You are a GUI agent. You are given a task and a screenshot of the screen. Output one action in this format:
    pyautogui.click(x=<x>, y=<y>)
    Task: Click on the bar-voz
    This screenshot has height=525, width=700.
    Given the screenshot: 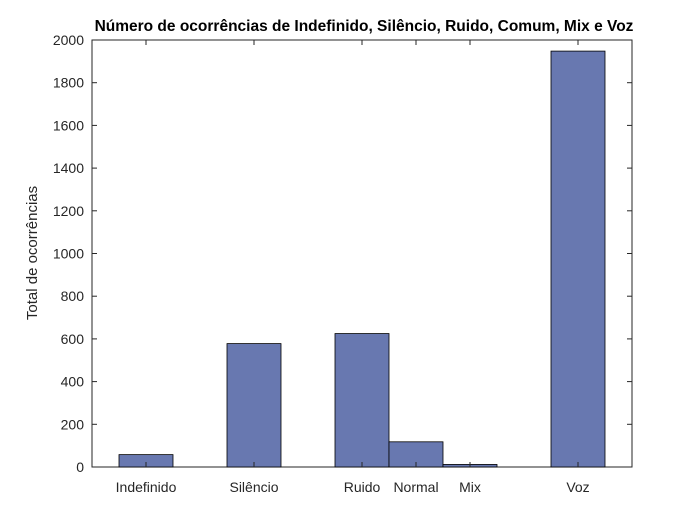 What is the action you would take?
    pyautogui.click(x=578, y=259)
    